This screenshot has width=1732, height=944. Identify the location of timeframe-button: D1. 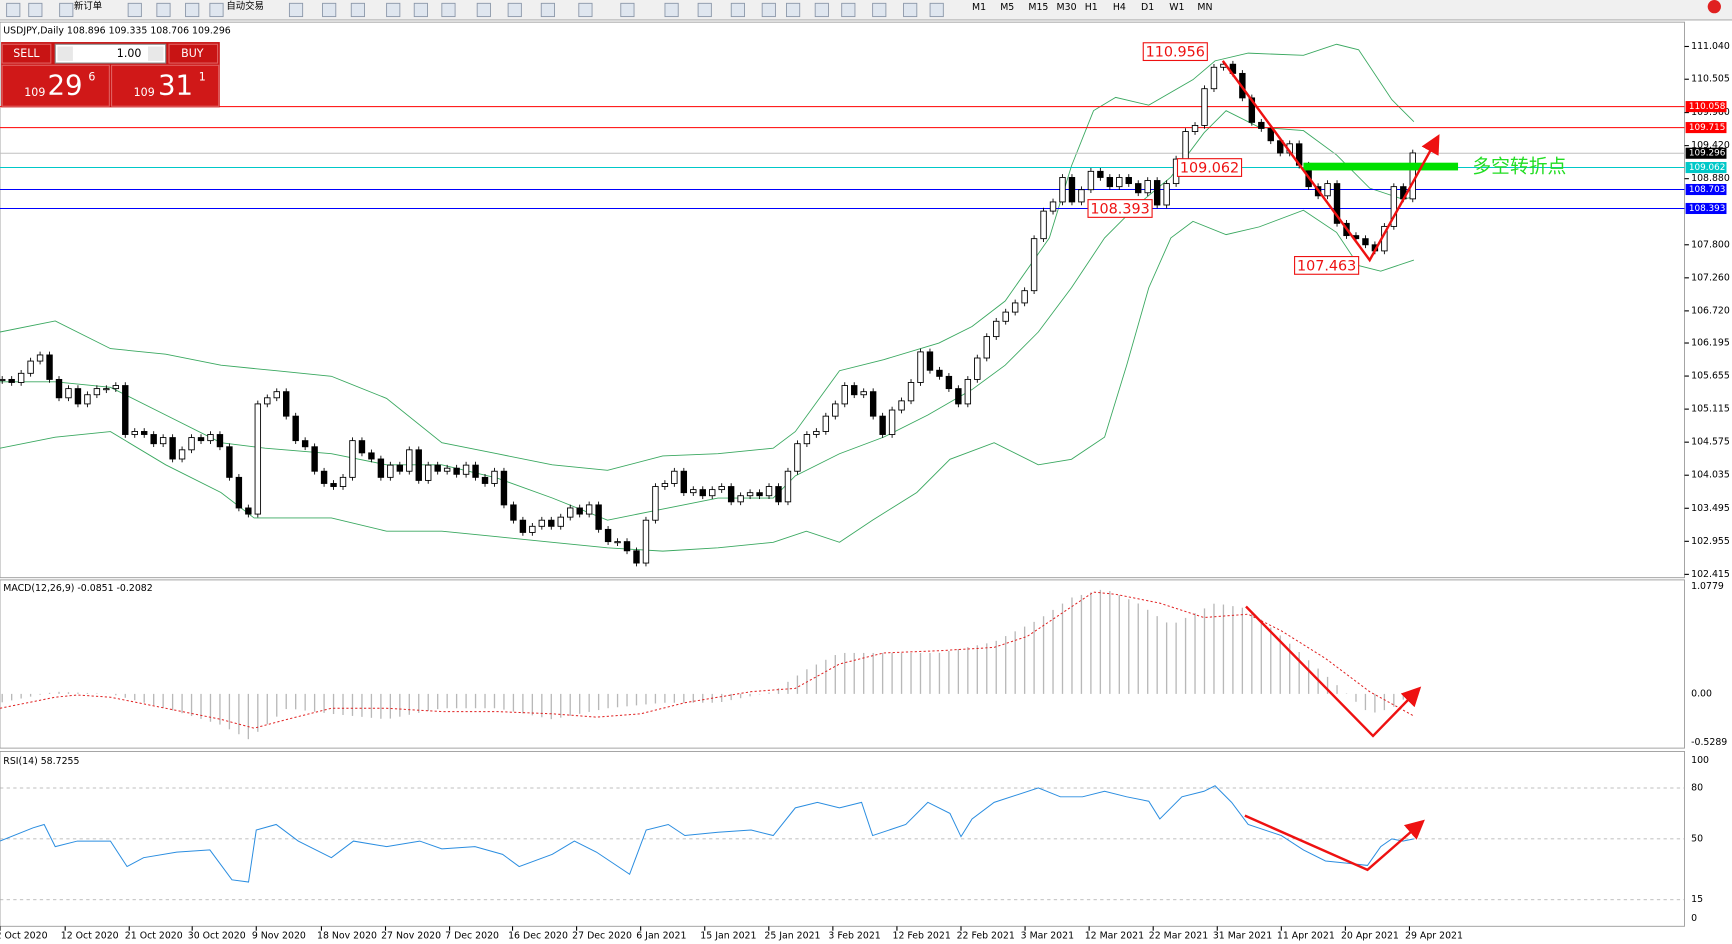
(1147, 7).